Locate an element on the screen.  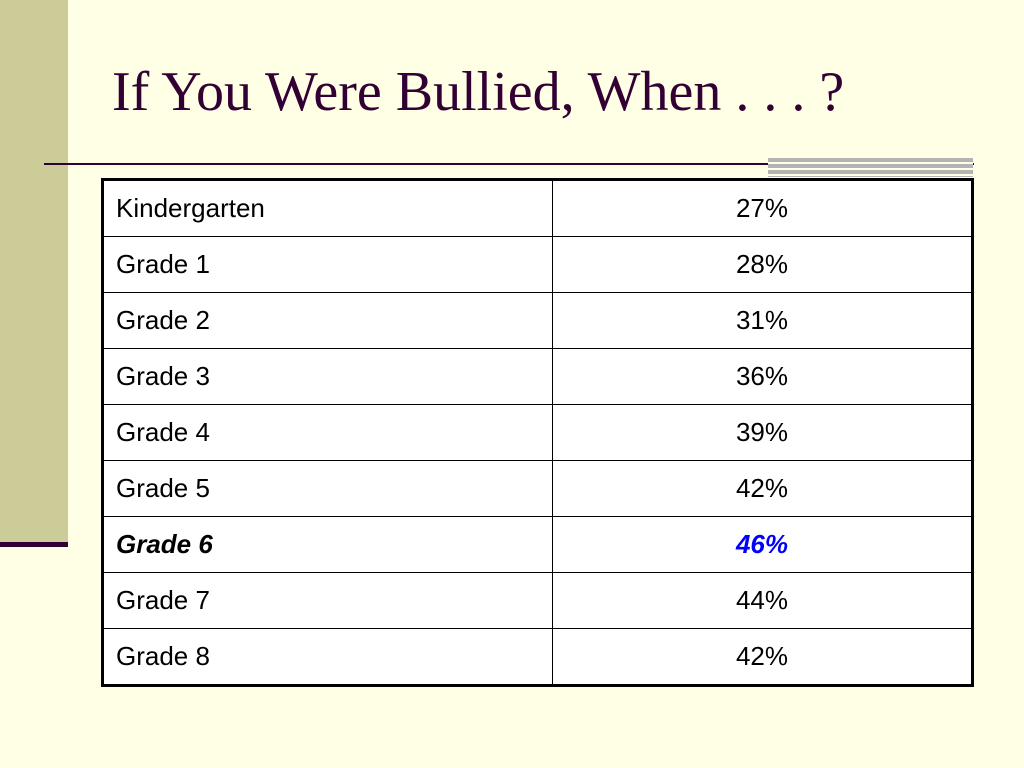
percent-cell: 27% is located at coordinates (762, 208).